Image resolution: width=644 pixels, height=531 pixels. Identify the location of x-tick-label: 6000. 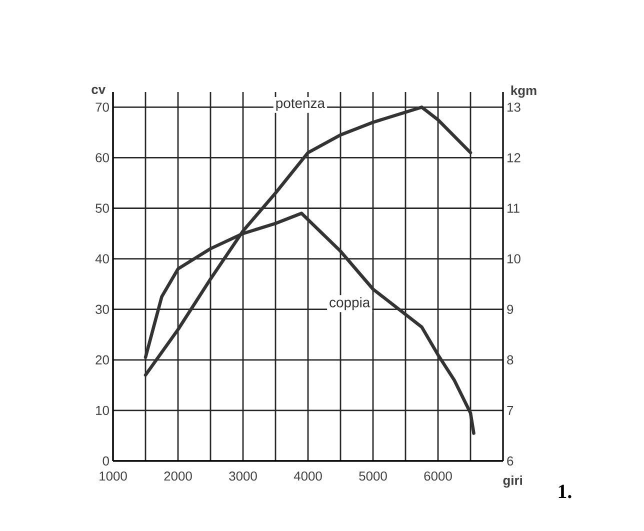
(438, 476).